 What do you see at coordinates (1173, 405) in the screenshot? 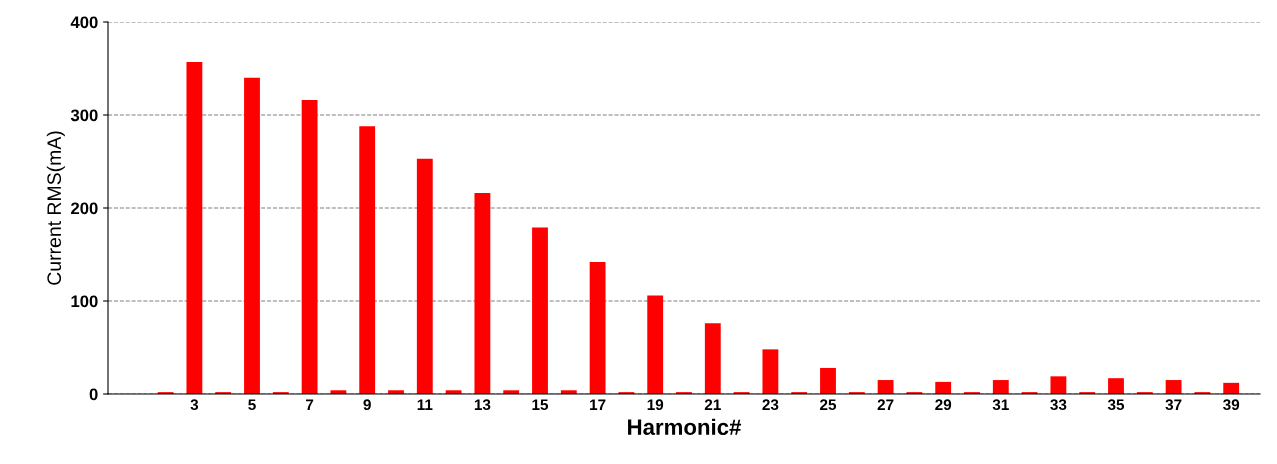
I see `x-tick-label: 37` at bounding box center [1173, 405].